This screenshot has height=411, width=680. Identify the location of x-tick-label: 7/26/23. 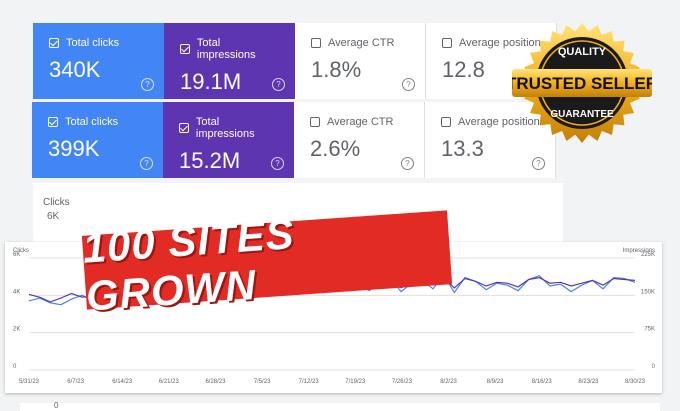
(402, 382).